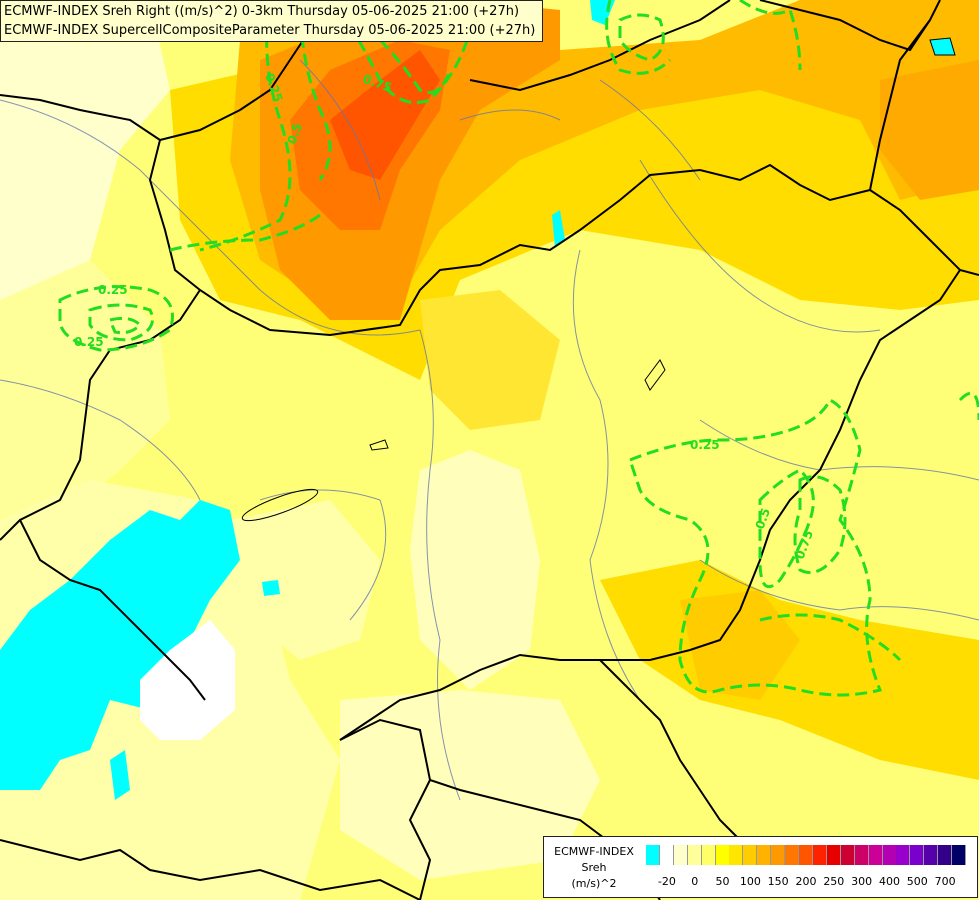  What do you see at coordinates (475, 570) in the screenshot?
I see `field-pale-center` at bounding box center [475, 570].